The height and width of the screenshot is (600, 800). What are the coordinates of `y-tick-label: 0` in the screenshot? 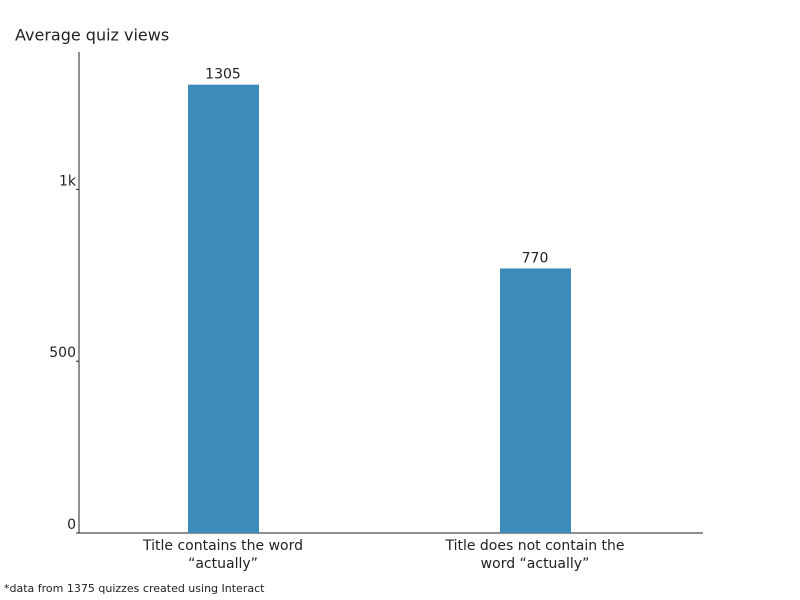 It's located at (71, 525).